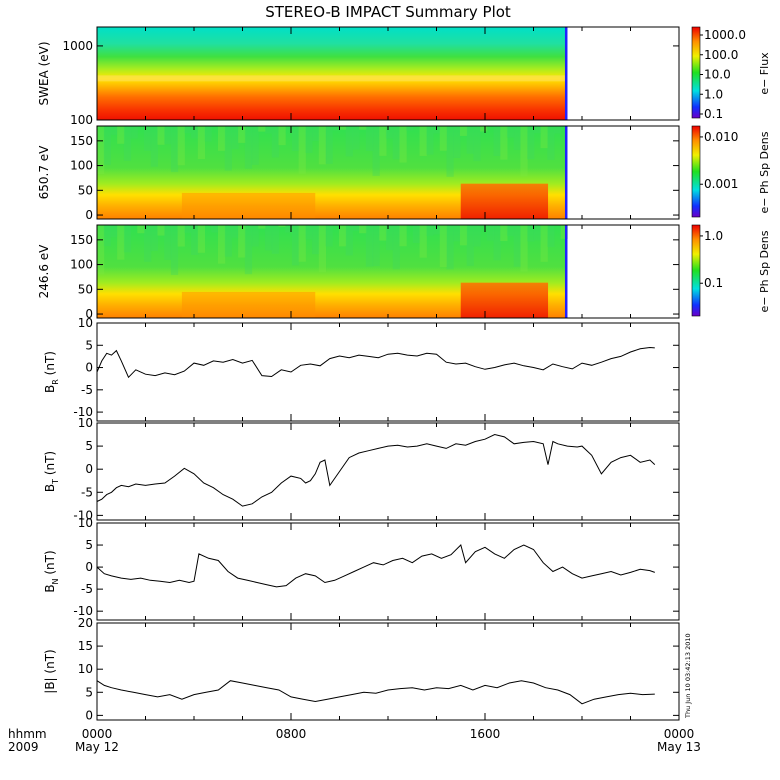  Describe the element at coordinates (87, 390) in the screenshot. I see `y-tick-label: -5` at that location.